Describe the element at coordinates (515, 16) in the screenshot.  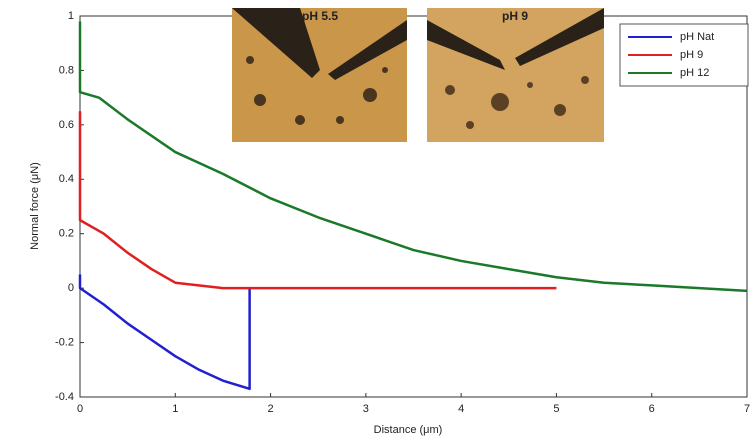
I see `inset-label: pH 9` at that location.